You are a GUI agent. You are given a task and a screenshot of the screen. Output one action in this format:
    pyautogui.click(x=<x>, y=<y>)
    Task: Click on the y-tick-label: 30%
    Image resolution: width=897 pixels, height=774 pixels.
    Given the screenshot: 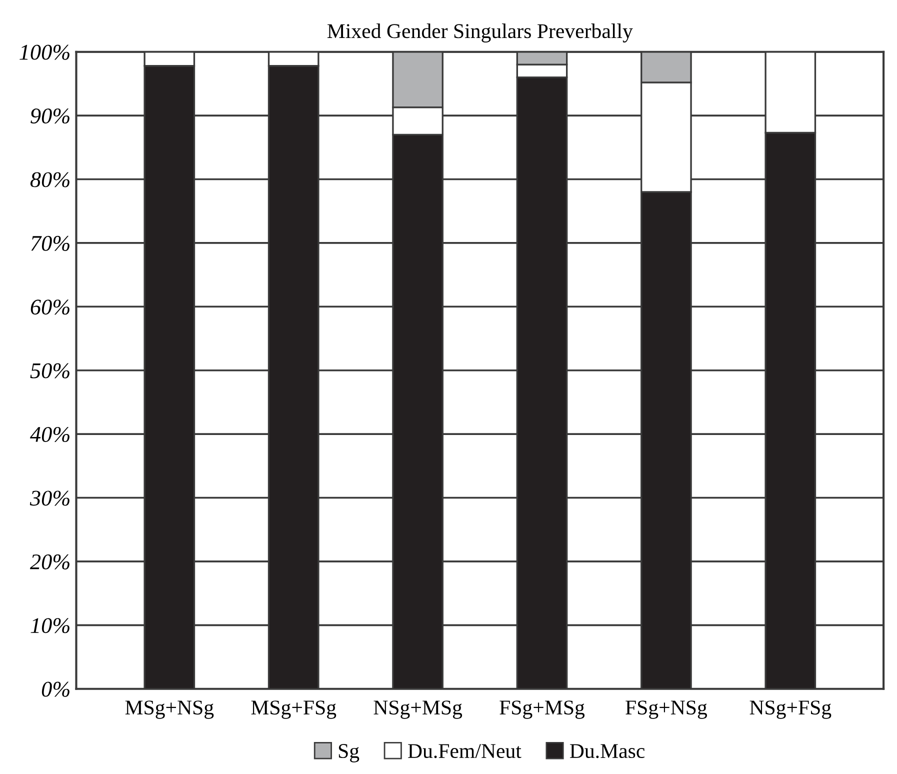 What is the action you would take?
    pyautogui.click(x=50, y=498)
    